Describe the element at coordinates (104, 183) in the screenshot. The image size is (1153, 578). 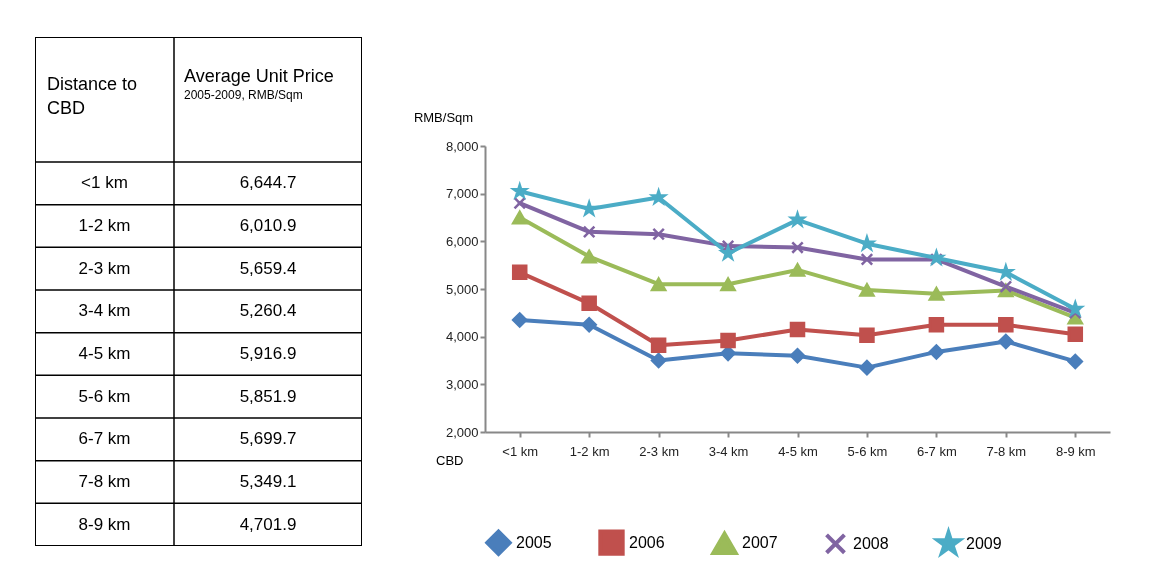
I see `category-label: <1 km` at that location.